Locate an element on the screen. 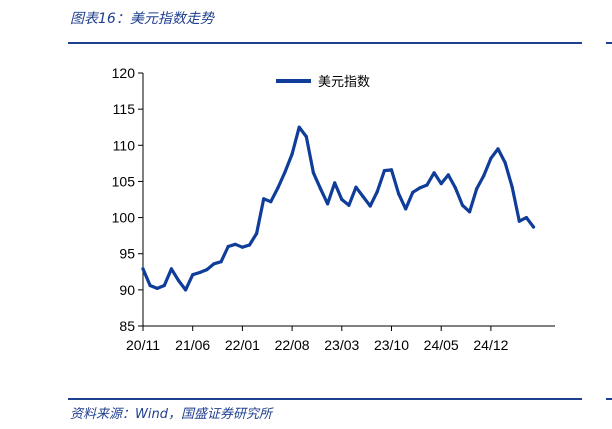  top-rule is located at coordinates (325, 43).